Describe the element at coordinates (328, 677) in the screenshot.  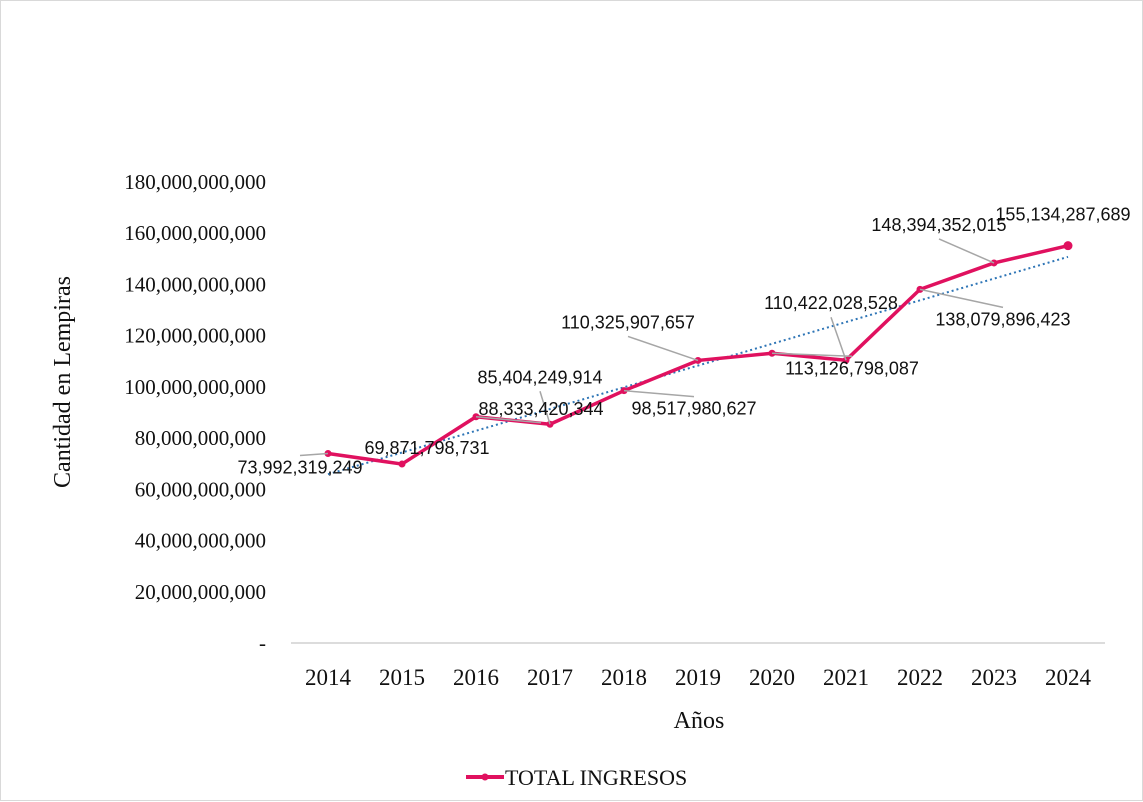
I see `x-tick-label: 2014` at that location.